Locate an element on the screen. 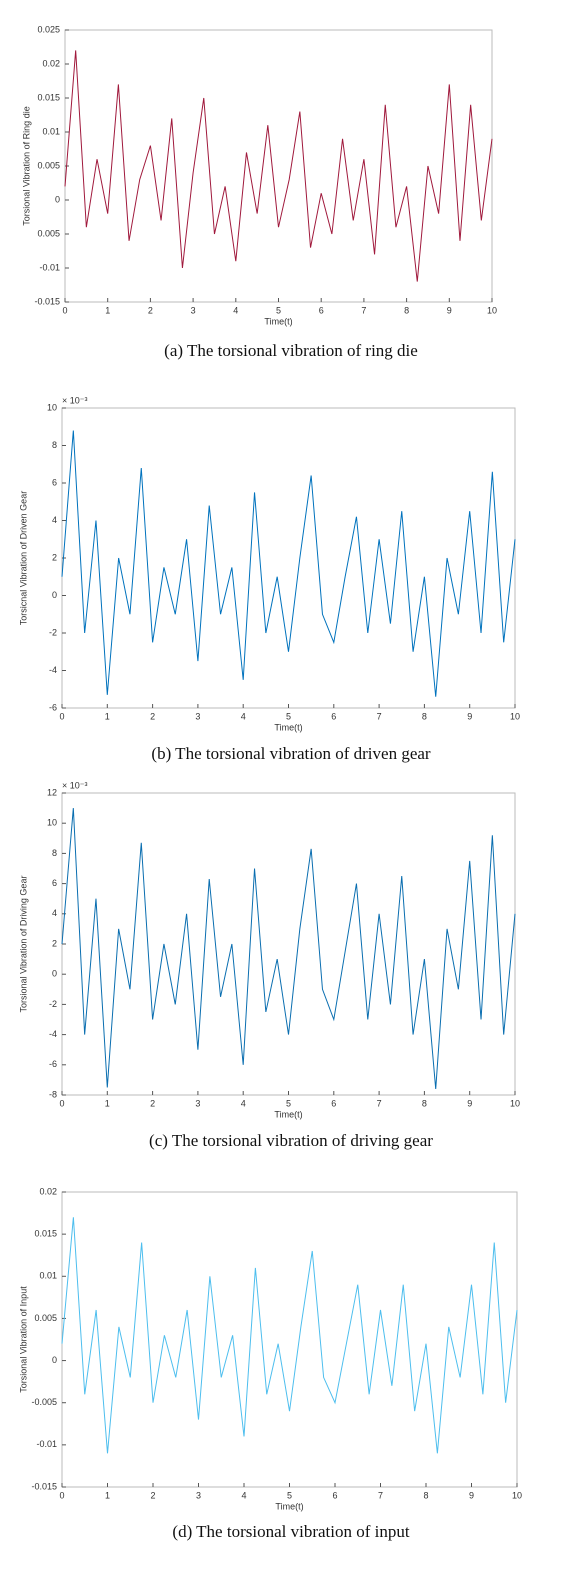 This screenshot has width=582, height=1584. caption: (a) The torsional vibration of ring die is located at coordinates (291, 350).